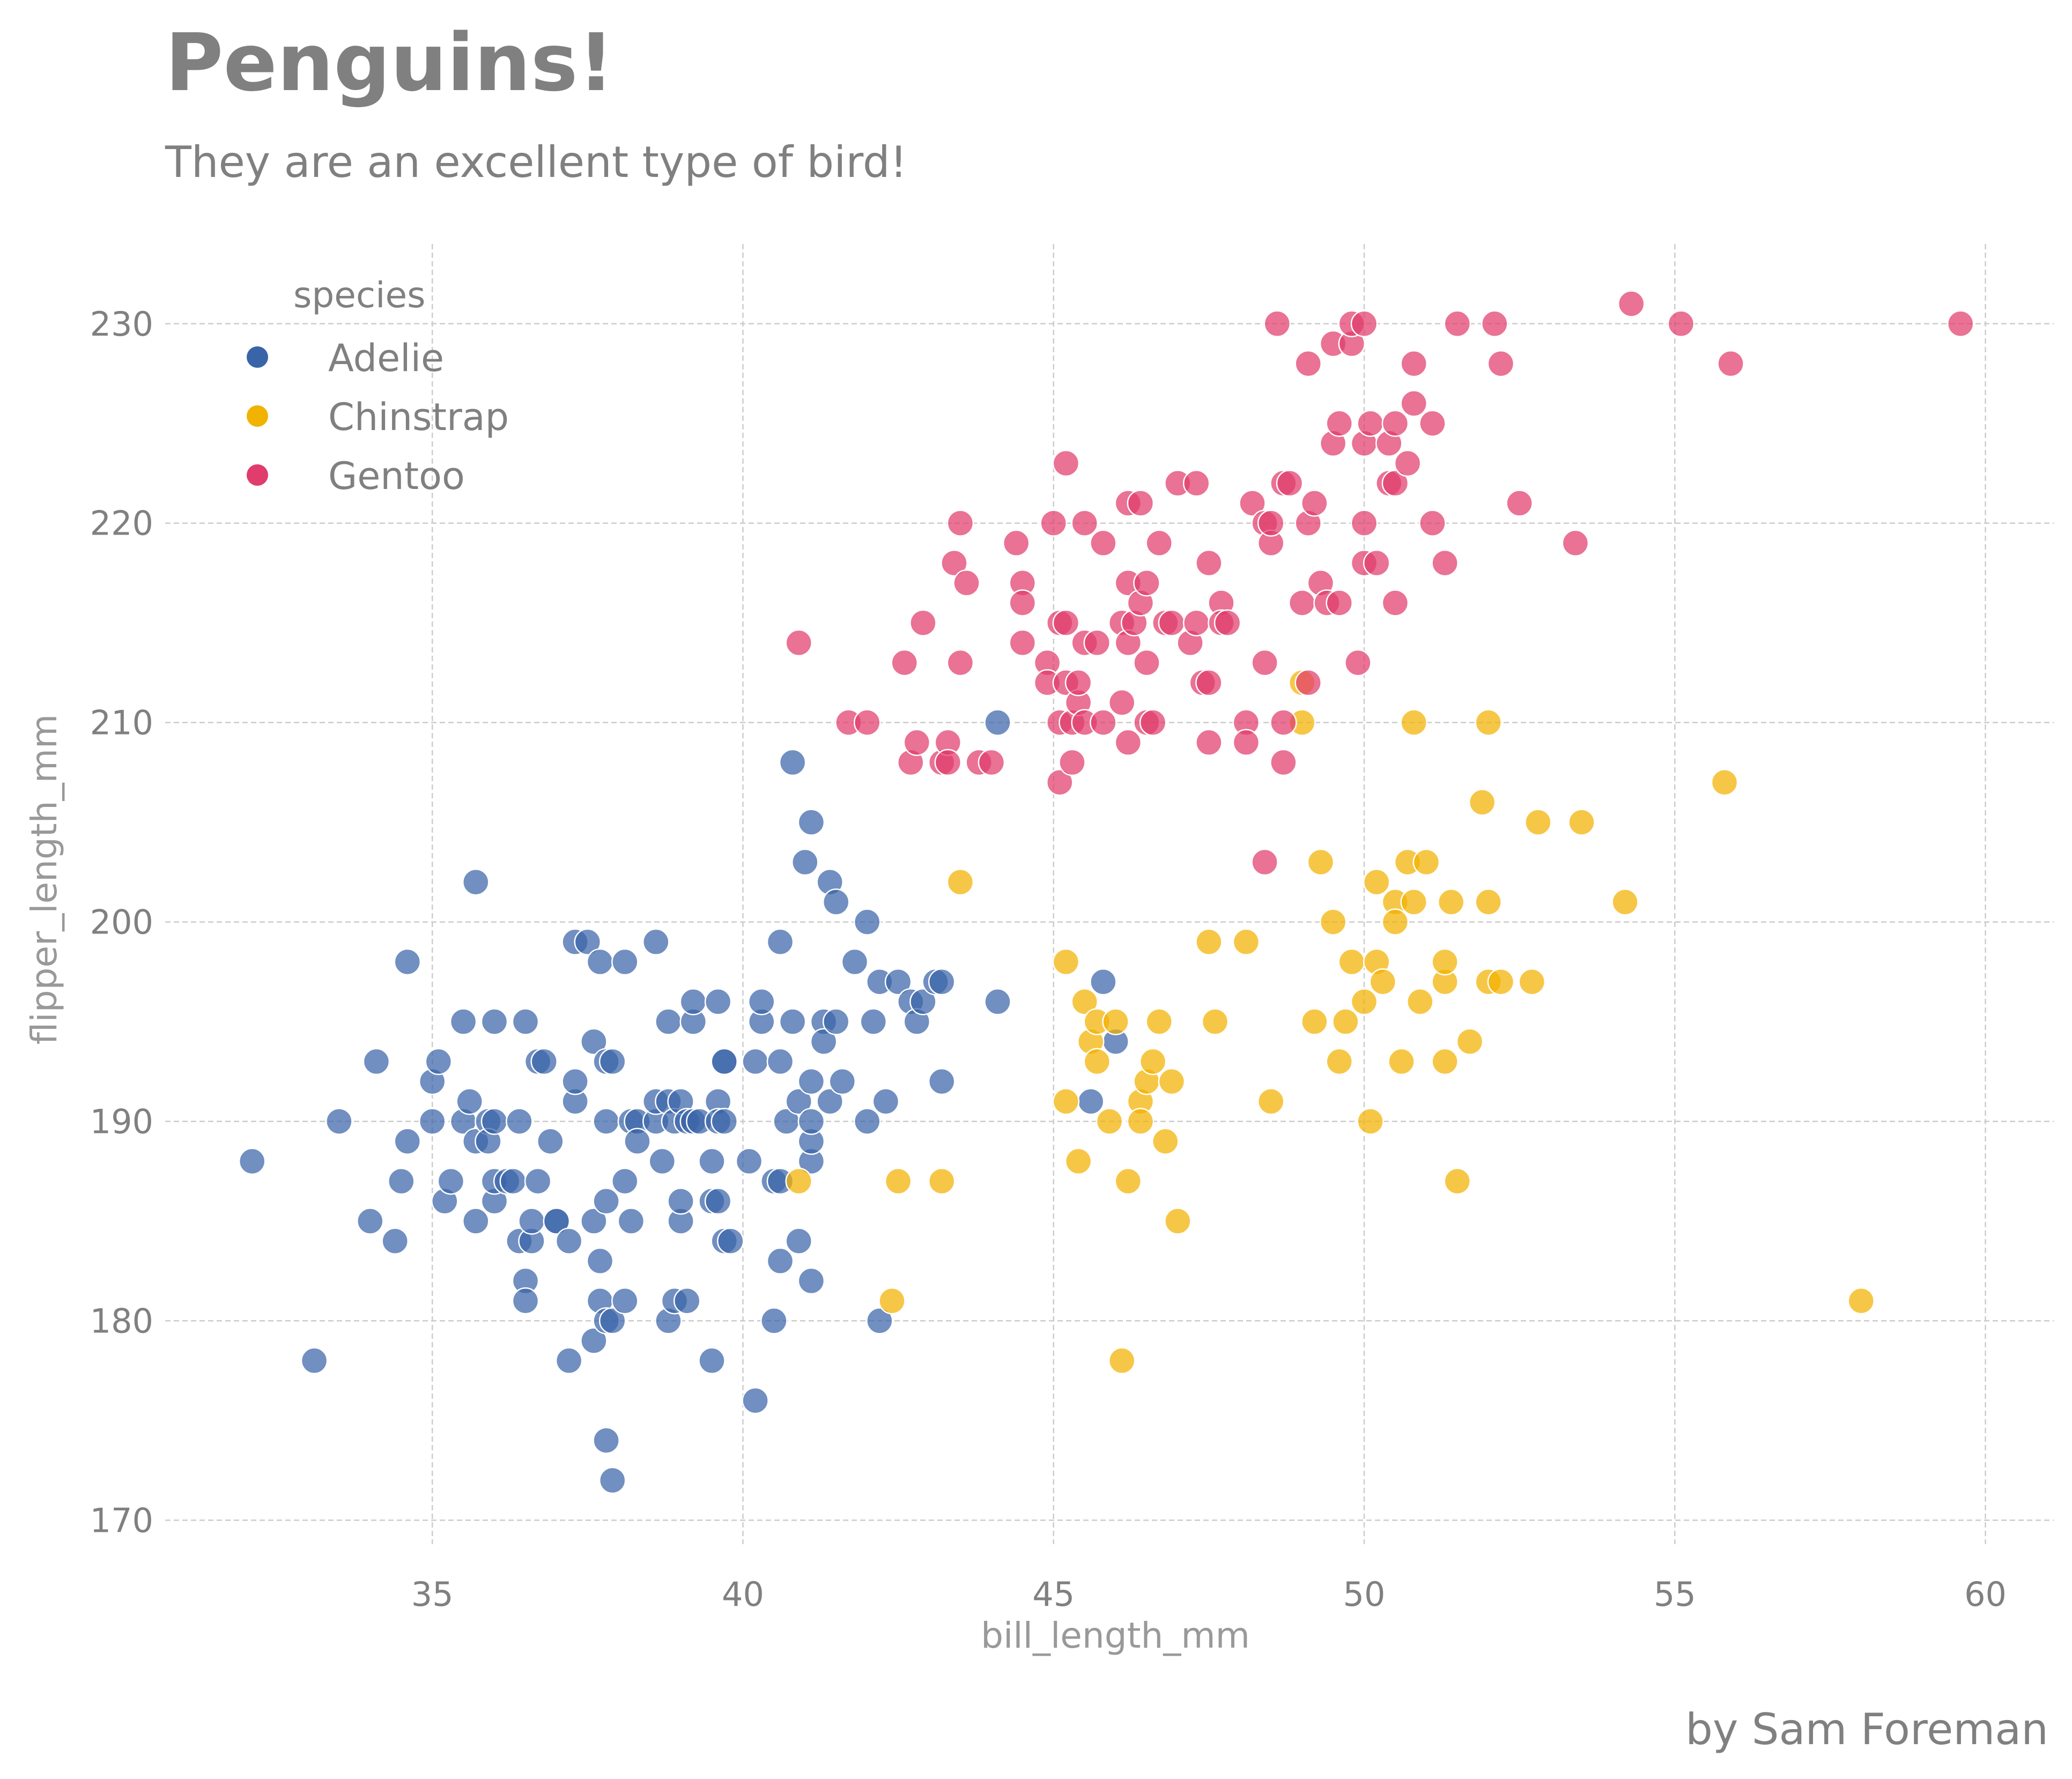 Image resolution: width=2072 pixels, height=1779 pixels. Describe the element at coordinates (1209, 1595) in the screenshot. I see `x-axis-ticks: 35 40 45 50 55 60` at that location.